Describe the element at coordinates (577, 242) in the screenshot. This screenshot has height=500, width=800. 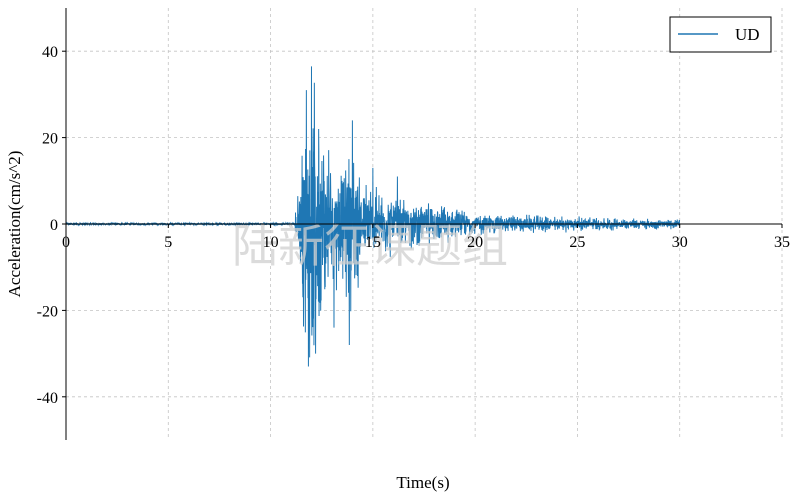
I see `x-tick-label: 25` at that location.